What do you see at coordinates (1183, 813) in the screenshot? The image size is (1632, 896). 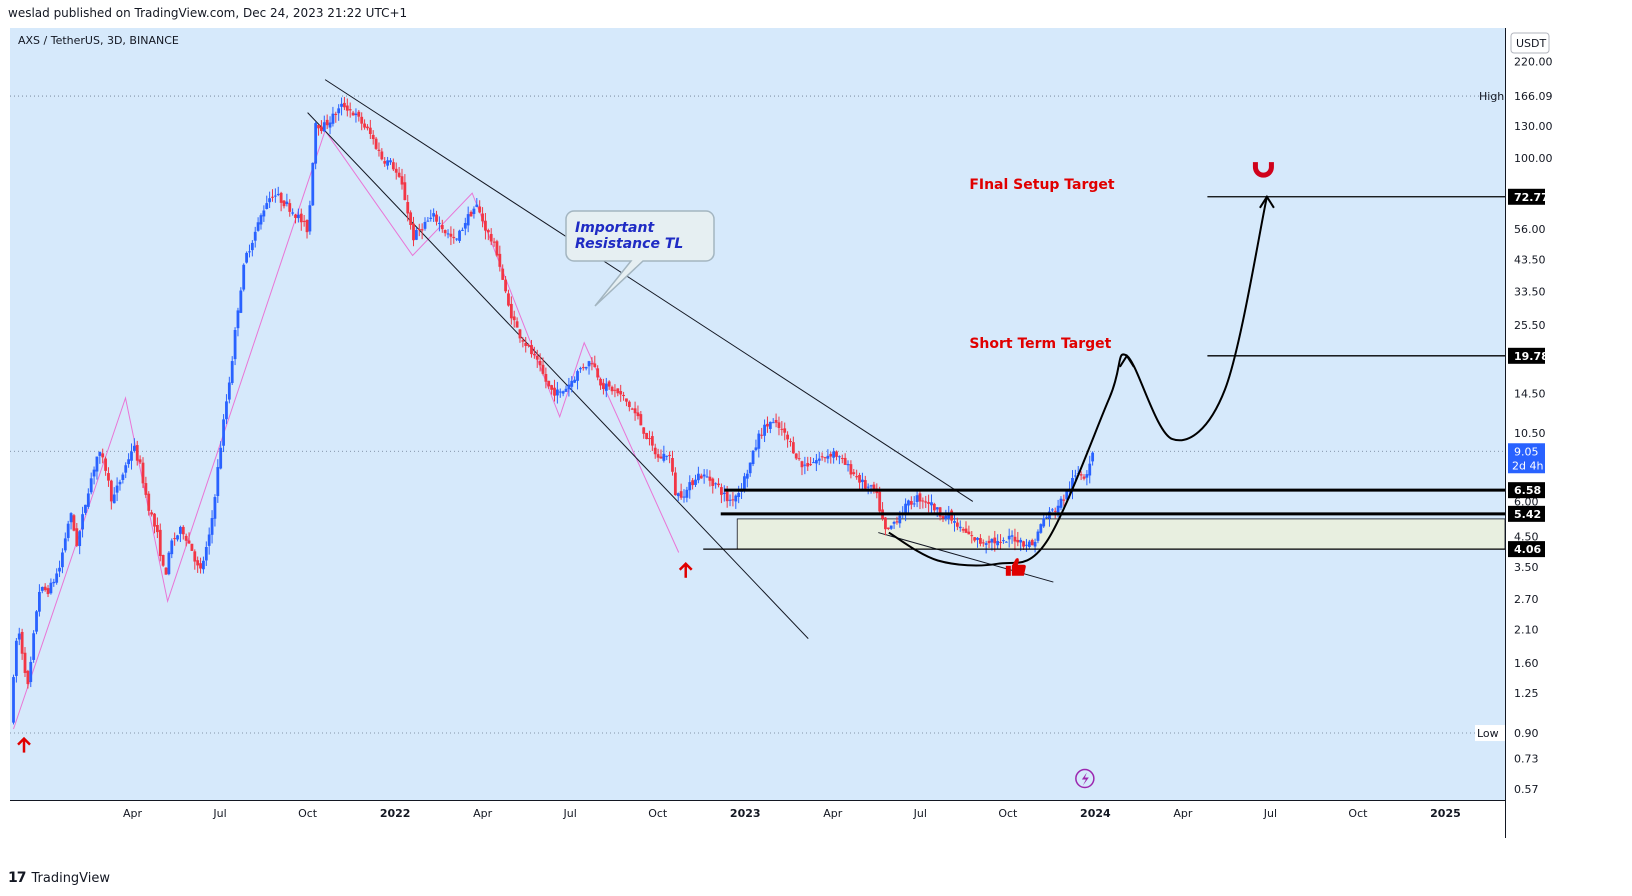 I see `x-tick-label: Apr` at bounding box center [1183, 813].